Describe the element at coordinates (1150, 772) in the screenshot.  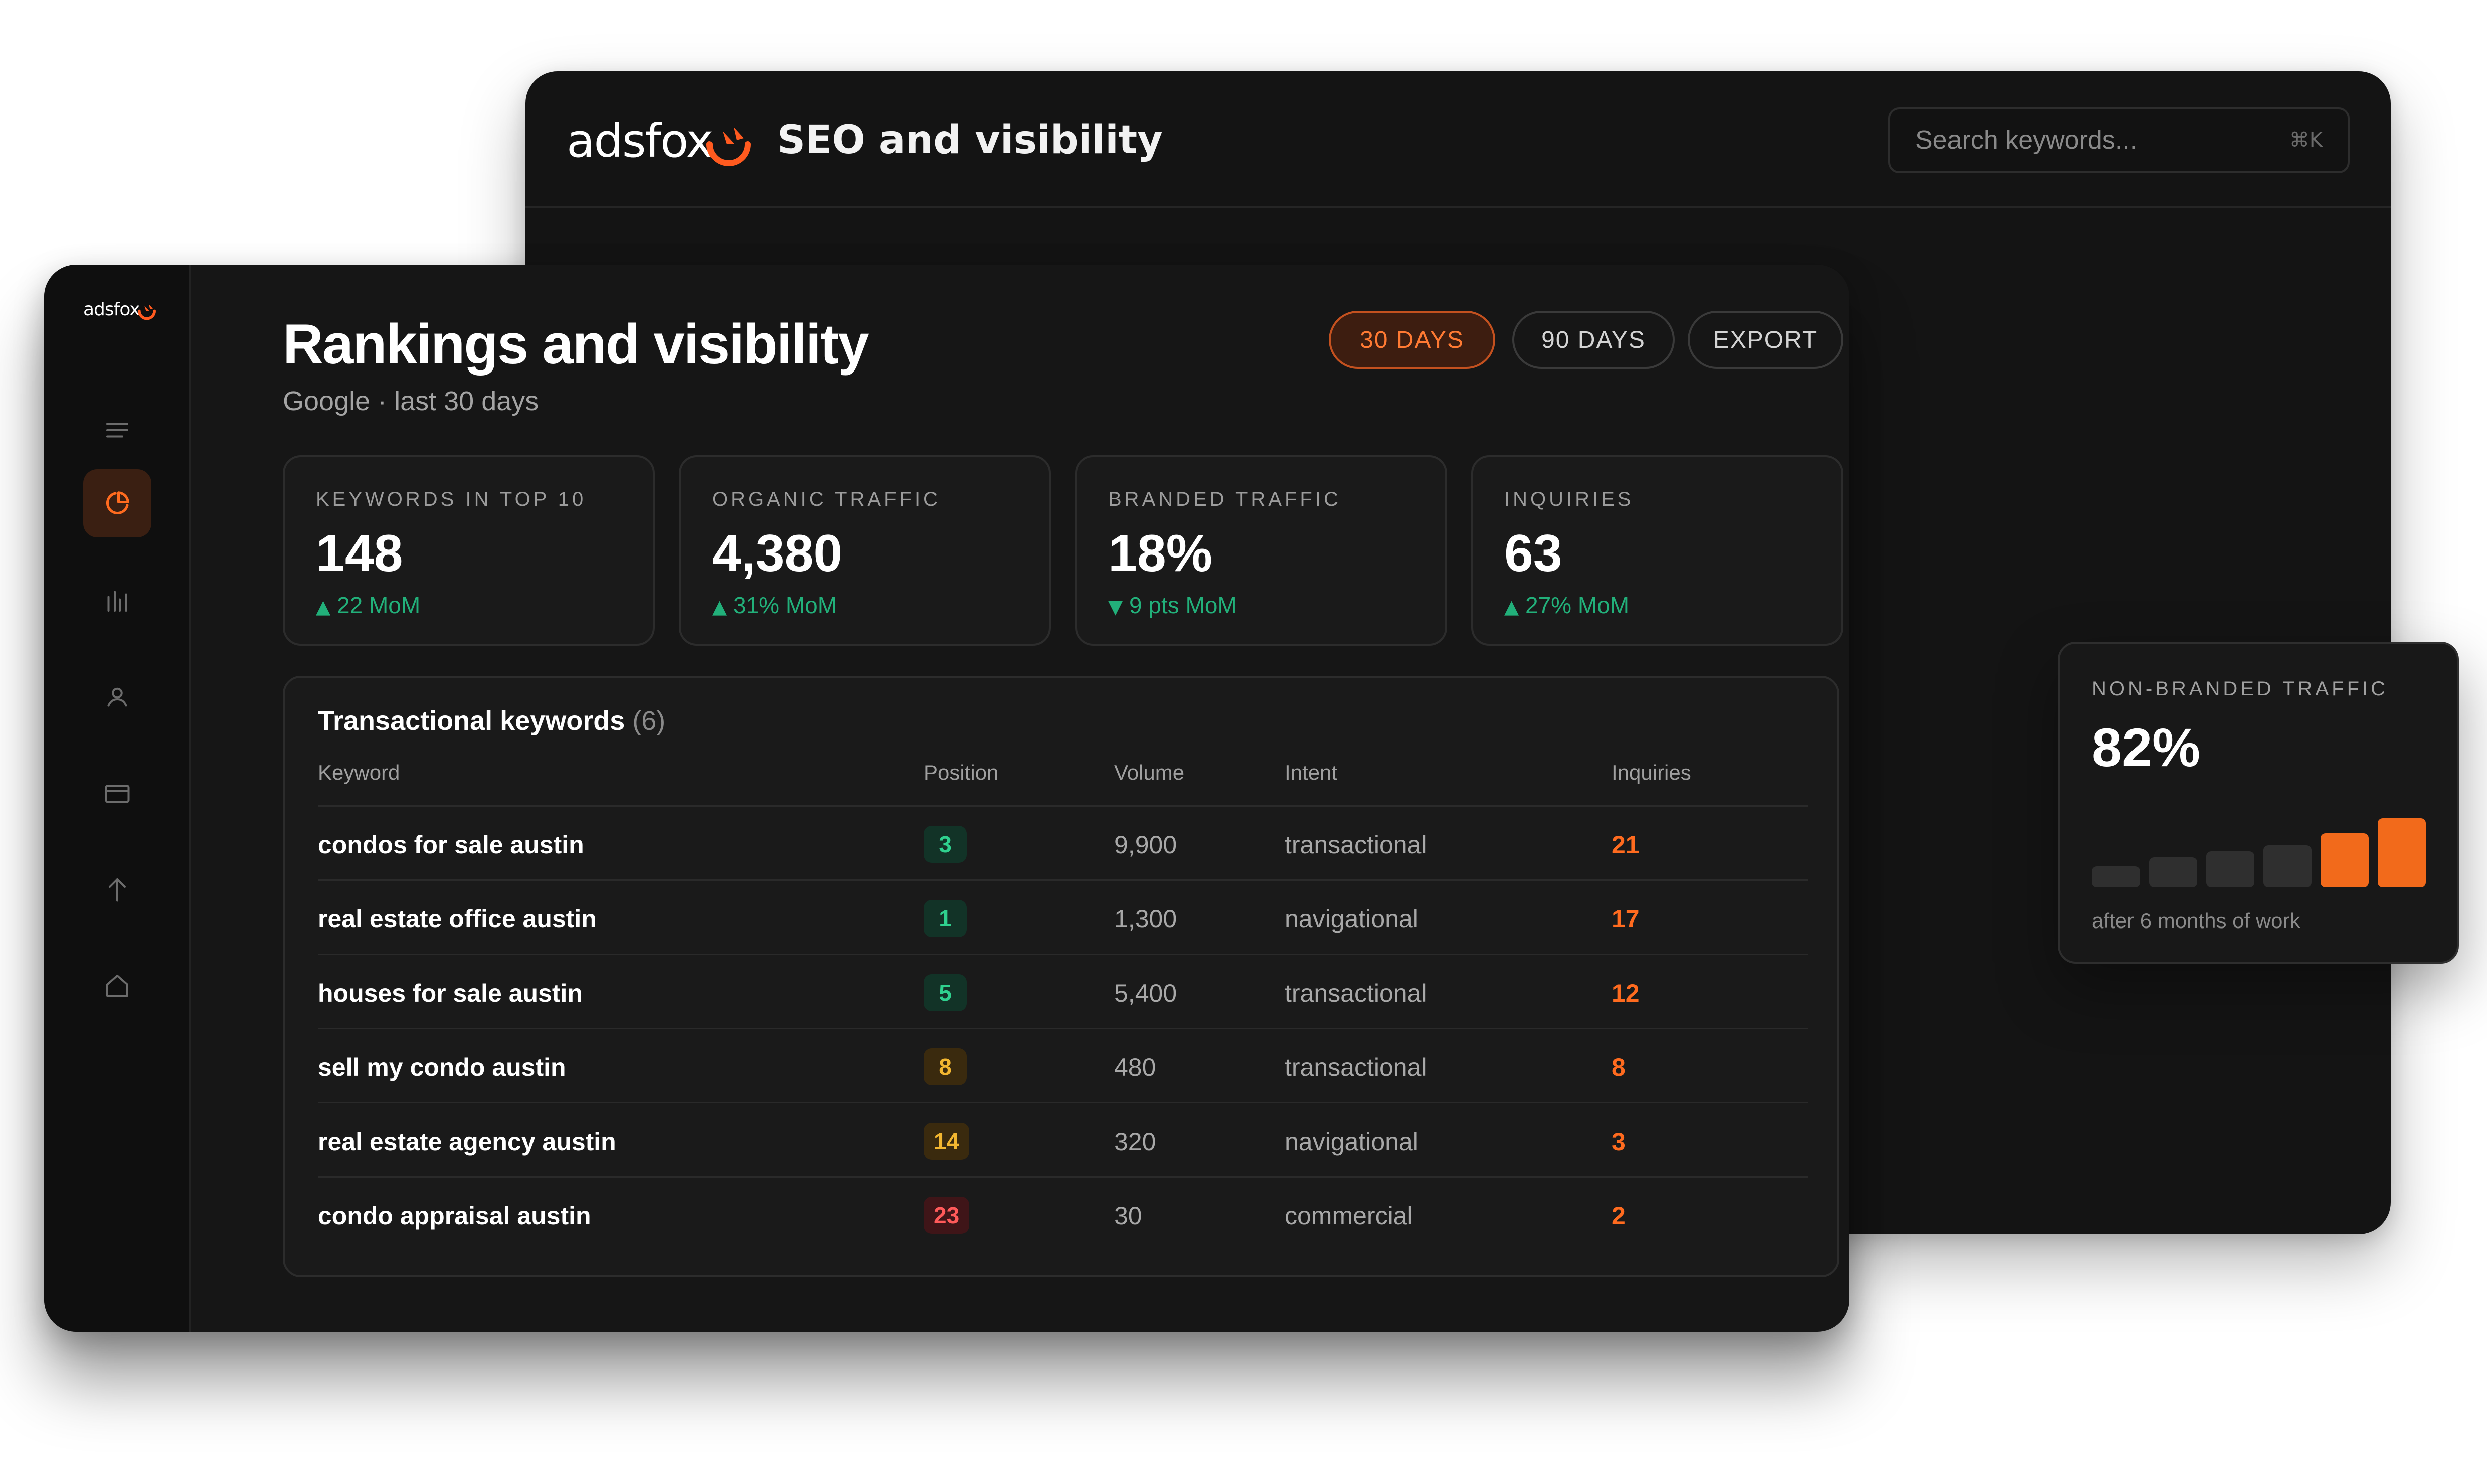
I see `column-header-volume: Volume` at that location.